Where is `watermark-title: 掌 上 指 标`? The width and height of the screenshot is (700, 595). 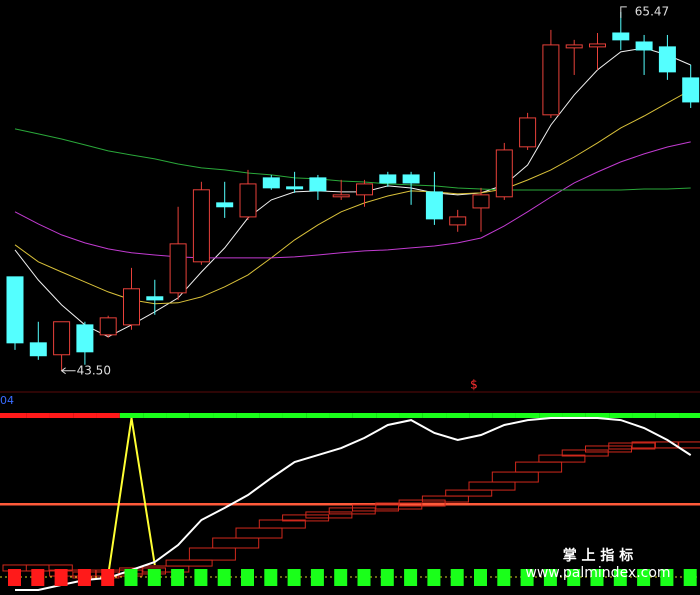
watermark-title: 掌 上 指 标 is located at coordinates (598, 555).